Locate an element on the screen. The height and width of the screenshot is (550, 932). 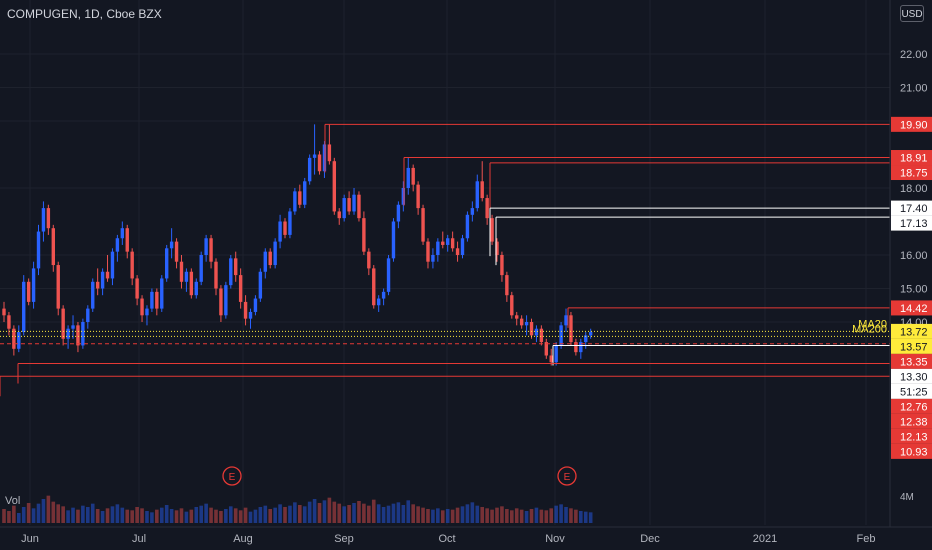
axis-price-badge-label: 18.75 is located at coordinates (914, 174).